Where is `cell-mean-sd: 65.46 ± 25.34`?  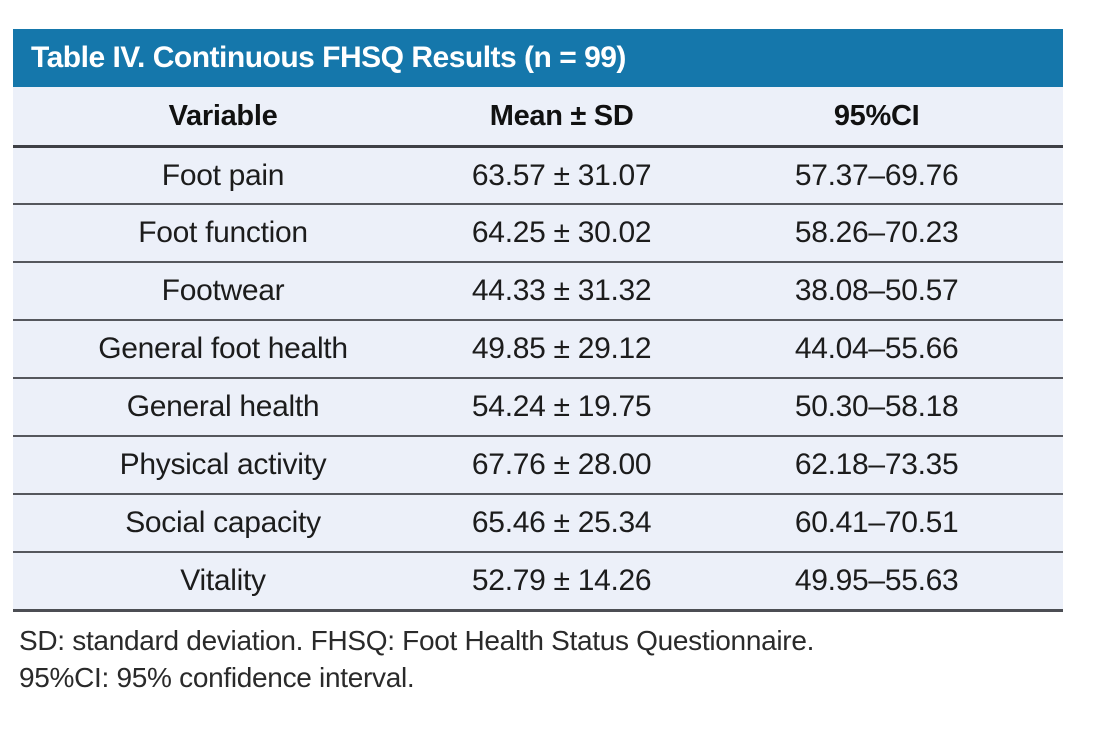 cell-mean-sd: 65.46 ± 25.34 is located at coordinates (561, 522).